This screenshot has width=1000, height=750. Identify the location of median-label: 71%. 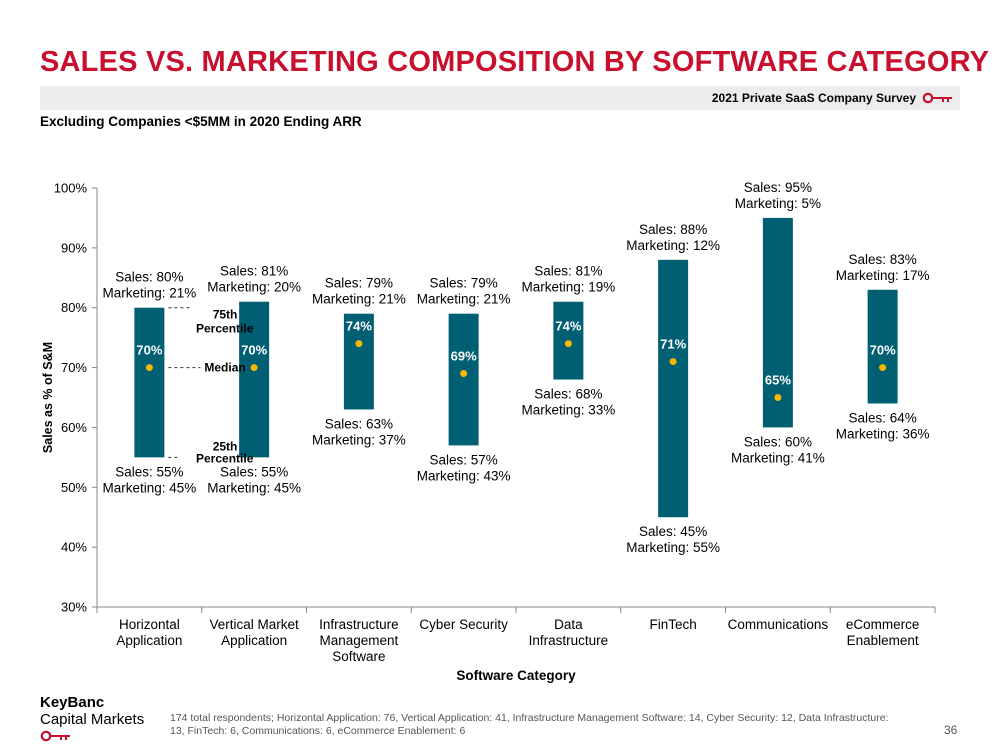
(673, 344).